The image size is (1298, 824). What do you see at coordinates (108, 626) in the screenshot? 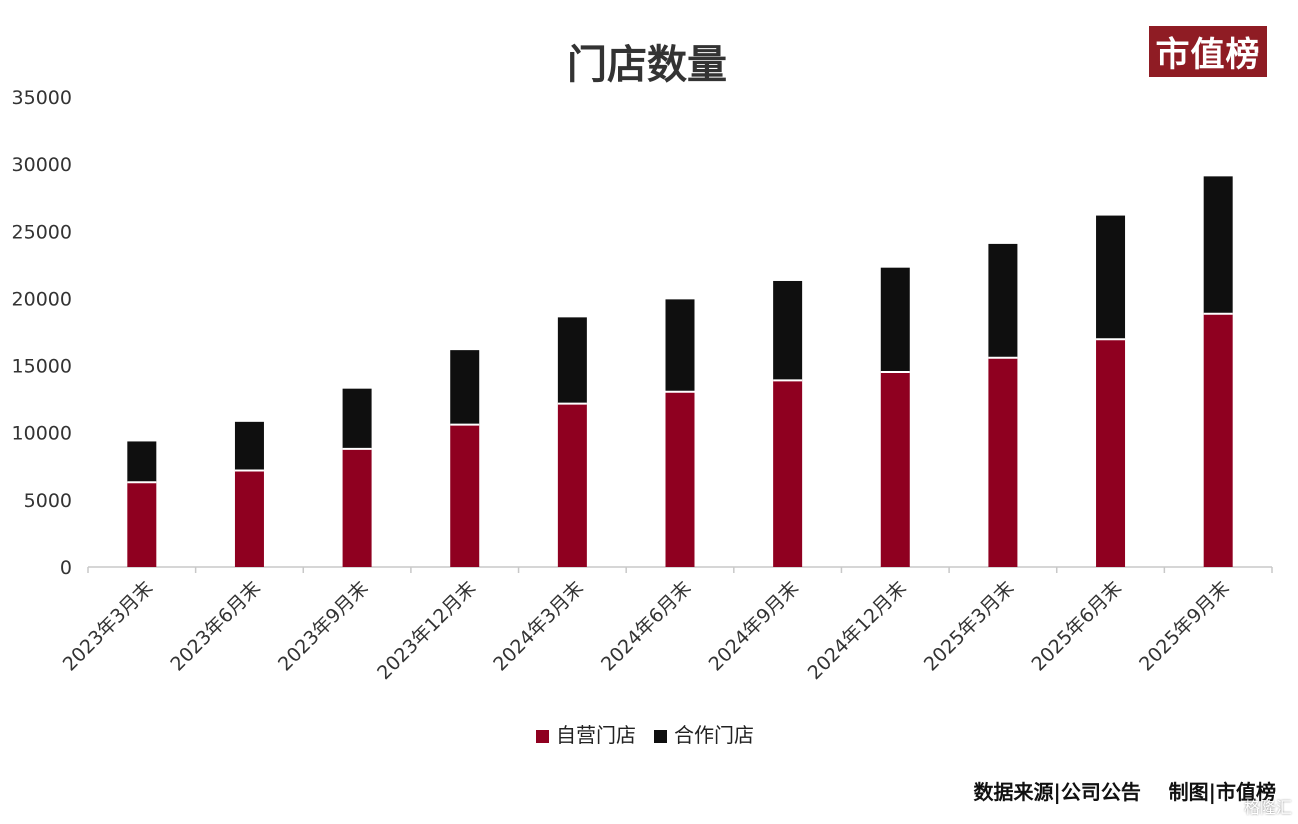
I see `x-tick-label: 2023年3月末` at bounding box center [108, 626].